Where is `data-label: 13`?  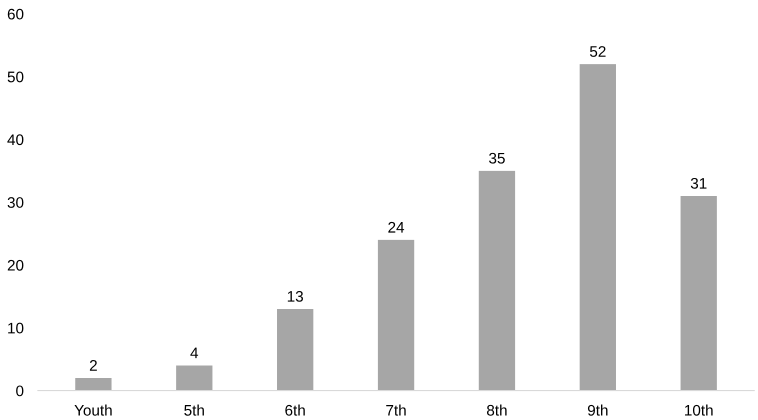
data-label: 13 is located at coordinates (295, 296).